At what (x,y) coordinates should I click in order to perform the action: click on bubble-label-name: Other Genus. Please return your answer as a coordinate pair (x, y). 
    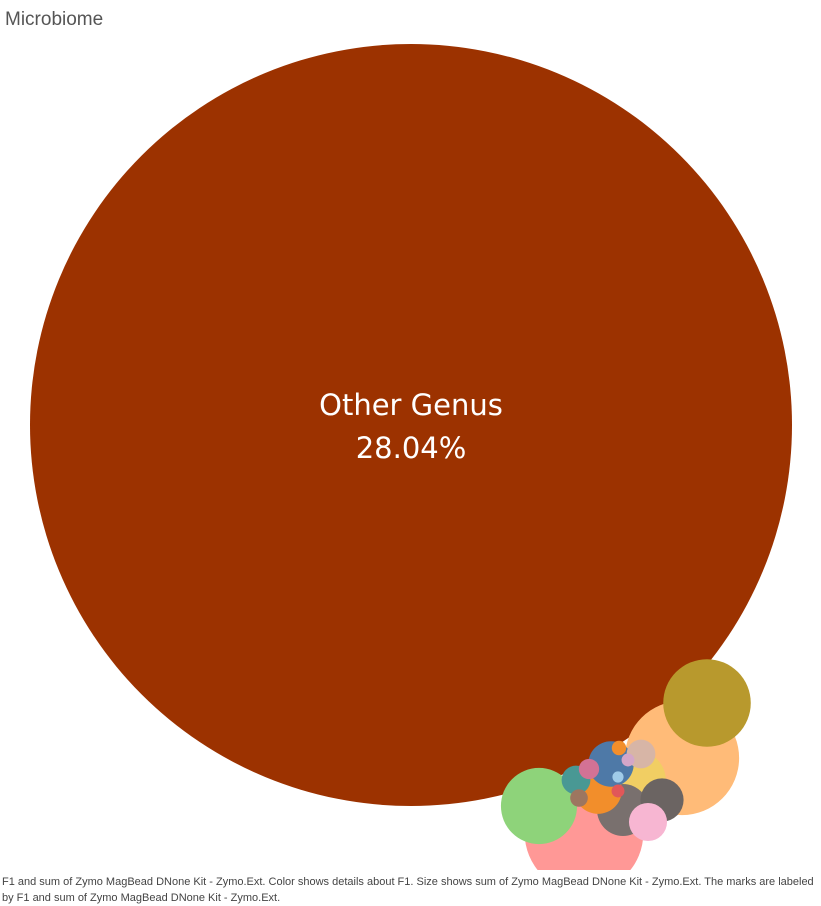
    Looking at the image, I should click on (411, 405).